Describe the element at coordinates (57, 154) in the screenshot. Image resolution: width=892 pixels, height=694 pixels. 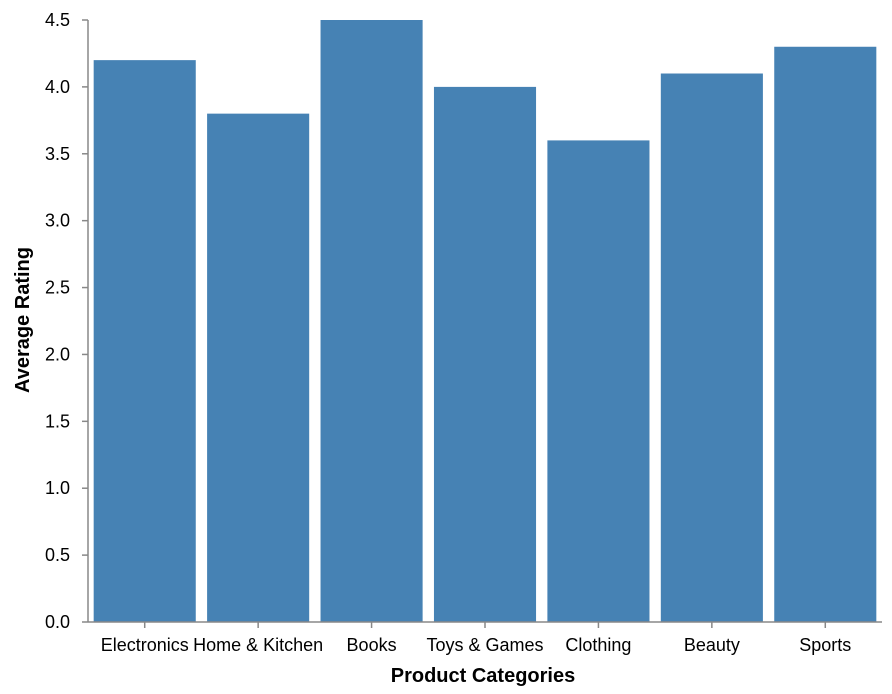
I see `y-tick-label: 3.5` at that location.